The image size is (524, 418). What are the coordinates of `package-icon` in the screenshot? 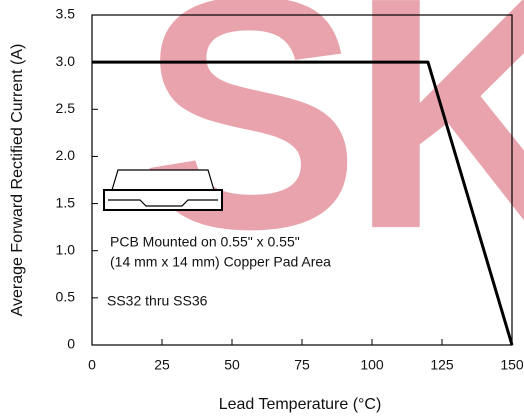 It's located at (163, 190).